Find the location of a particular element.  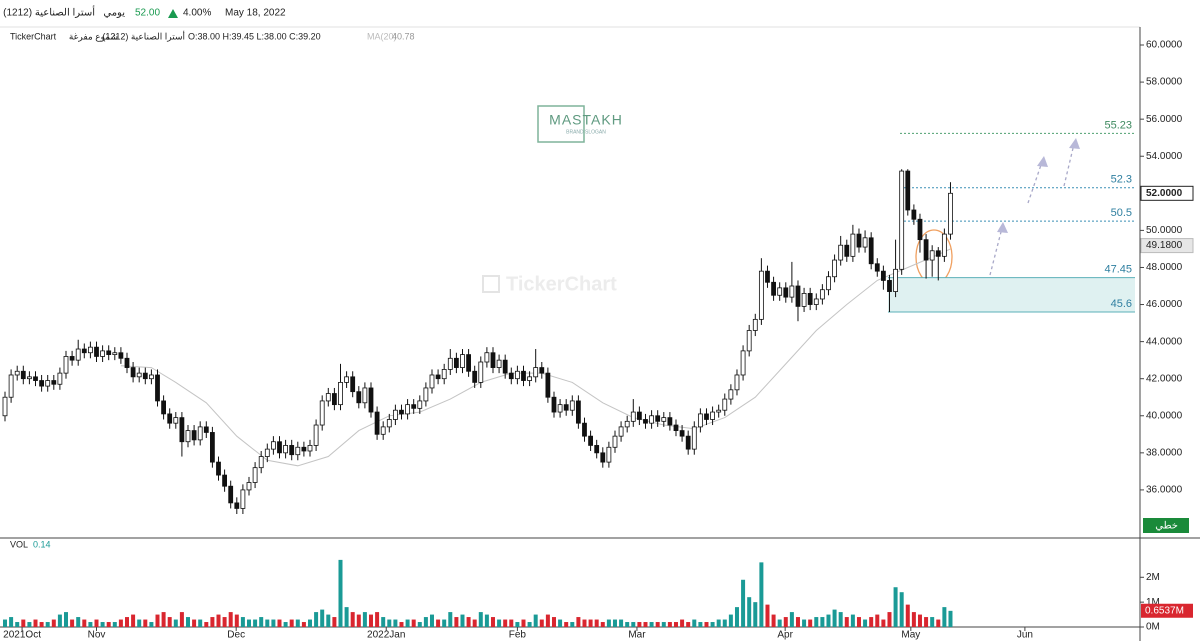

volume-marker is located at coordinates (1167, 610).